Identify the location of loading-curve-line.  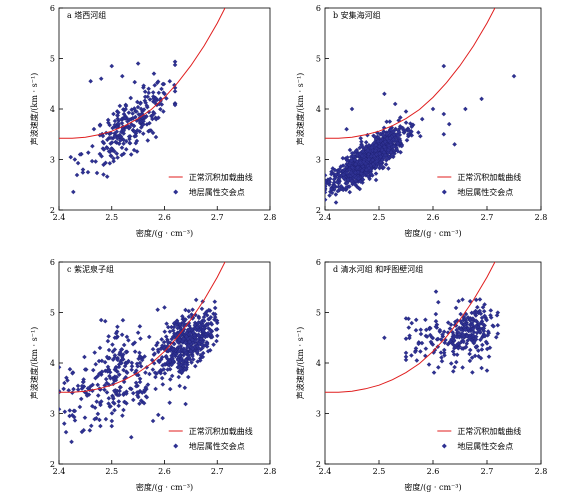
(142, 327).